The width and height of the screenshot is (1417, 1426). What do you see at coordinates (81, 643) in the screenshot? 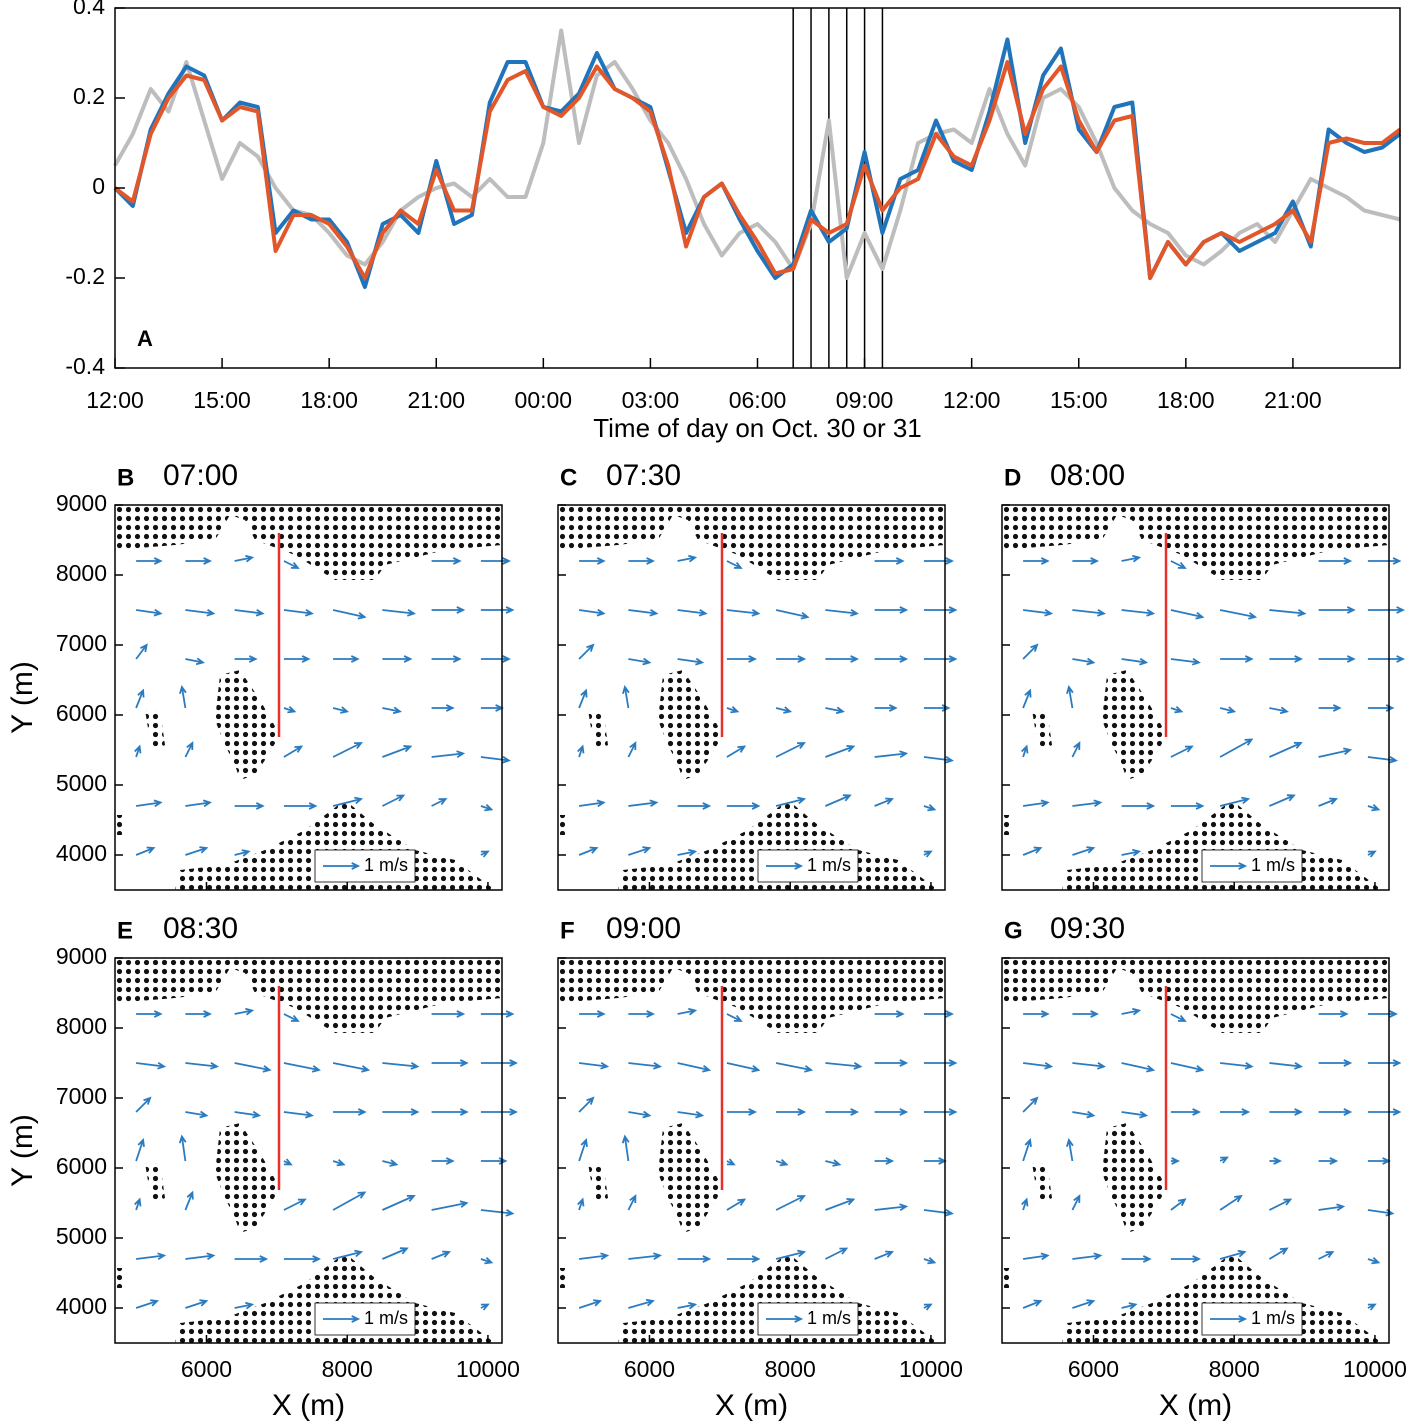
I see `y-tick-label: 7000` at bounding box center [81, 643].